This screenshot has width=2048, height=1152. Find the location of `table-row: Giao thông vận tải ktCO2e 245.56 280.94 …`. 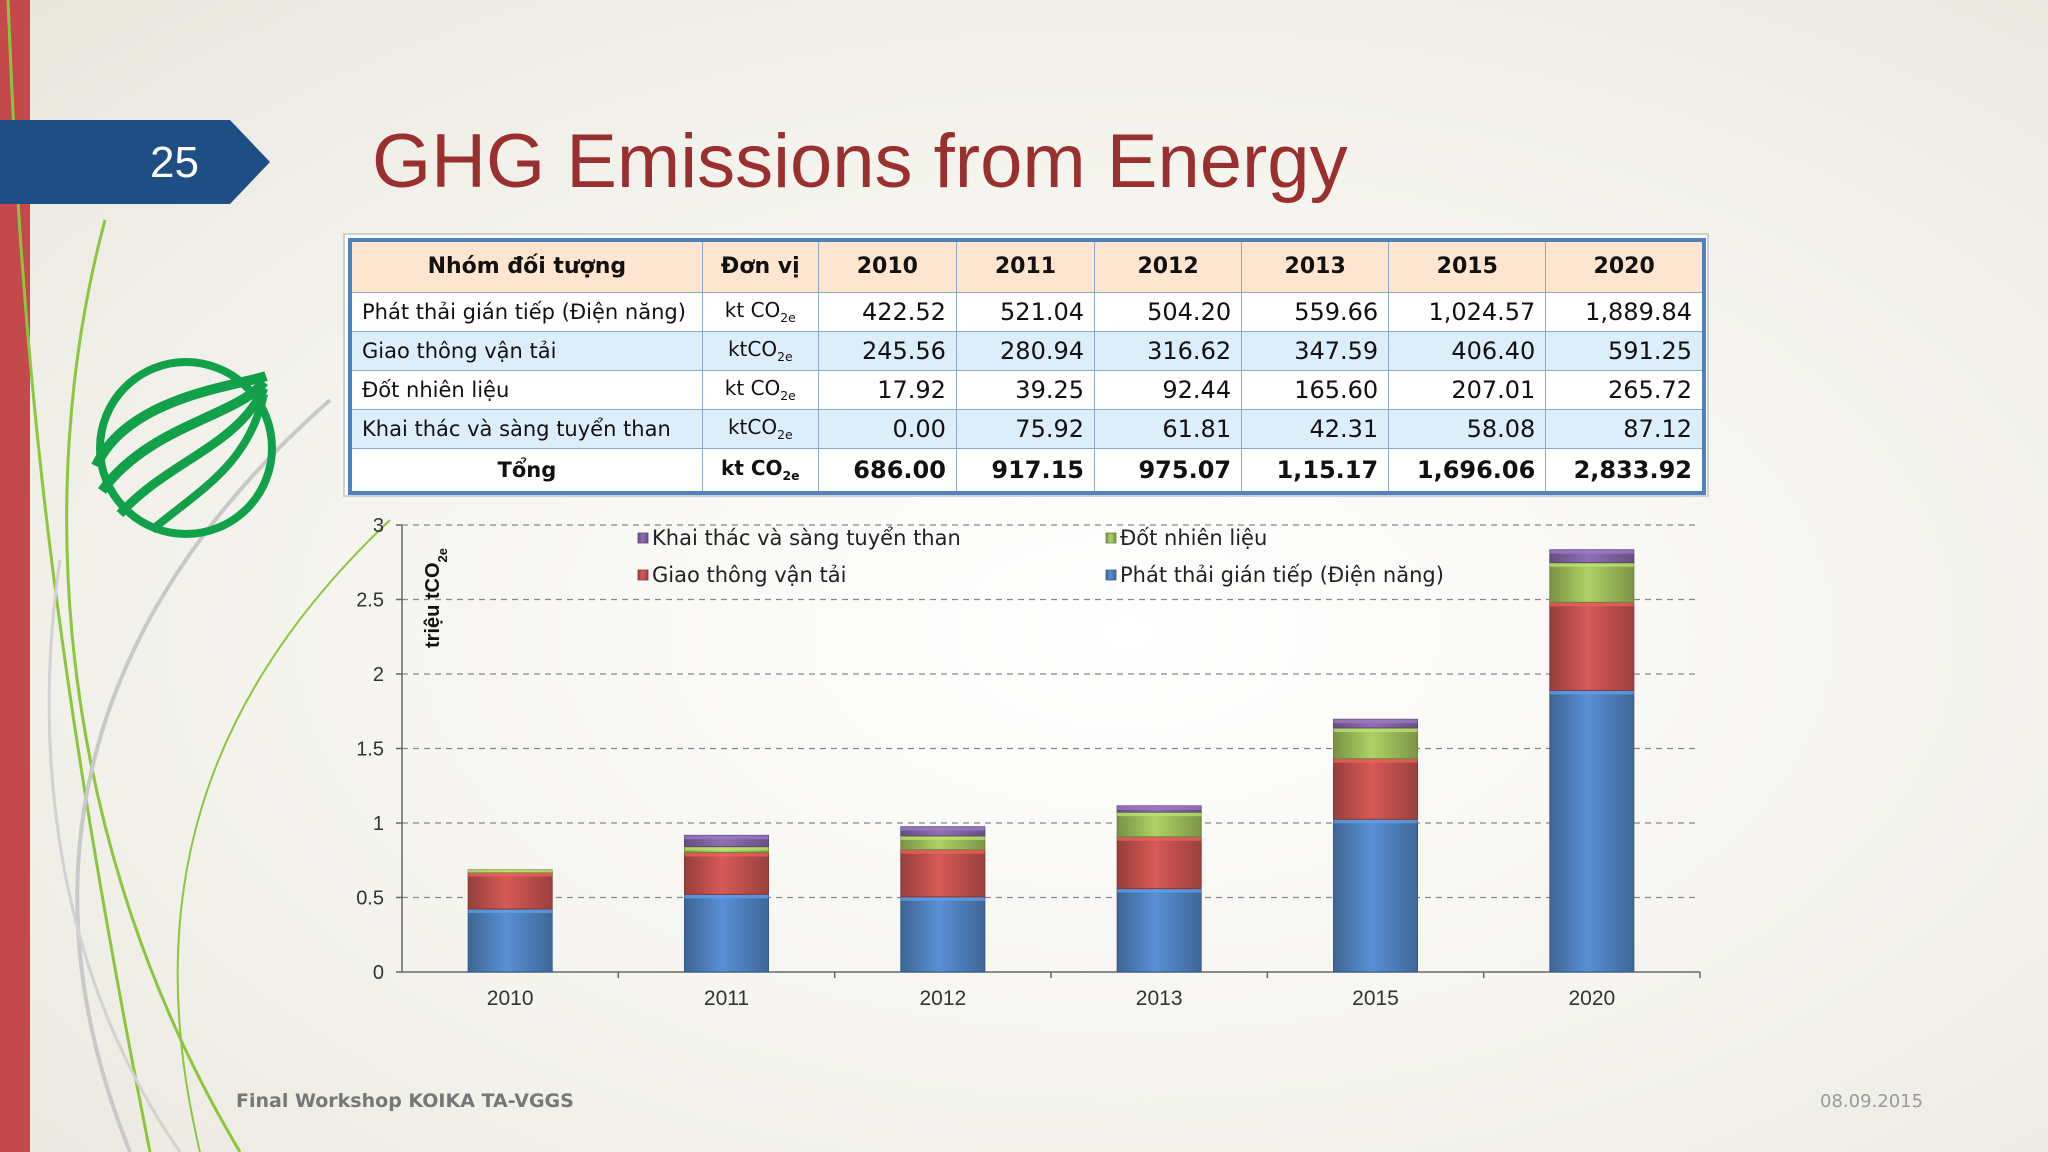

table-row: Giao thông vận tải ktCO2e 245.56 280.94 … is located at coordinates (1027, 350).